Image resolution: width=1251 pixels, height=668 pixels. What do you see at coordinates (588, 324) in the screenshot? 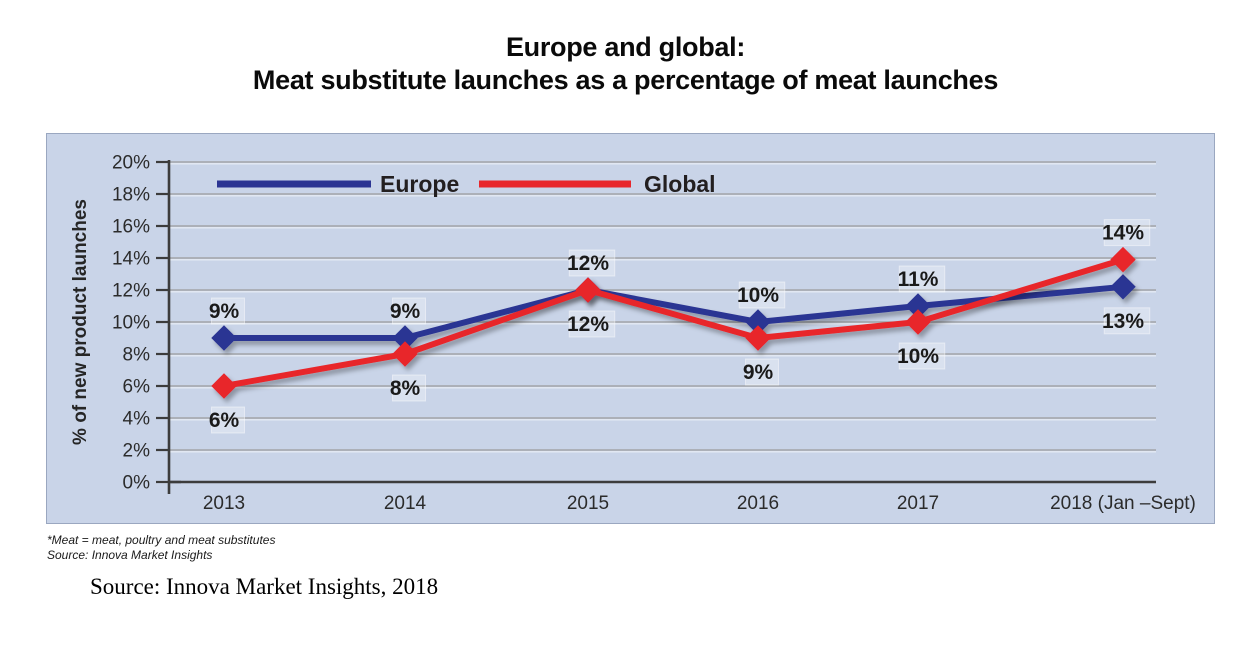
I see `data-label-global: 12%` at bounding box center [588, 324].